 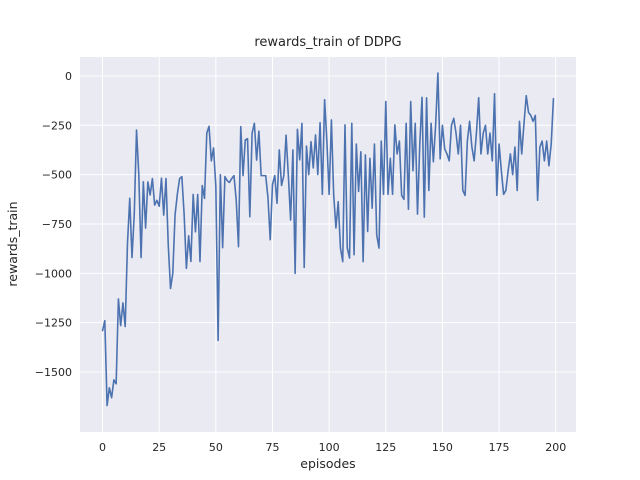 What do you see at coordinates (53, 372) in the screenshot?
I see `y-tick-label: −1500` at bounding box center [53, 372].